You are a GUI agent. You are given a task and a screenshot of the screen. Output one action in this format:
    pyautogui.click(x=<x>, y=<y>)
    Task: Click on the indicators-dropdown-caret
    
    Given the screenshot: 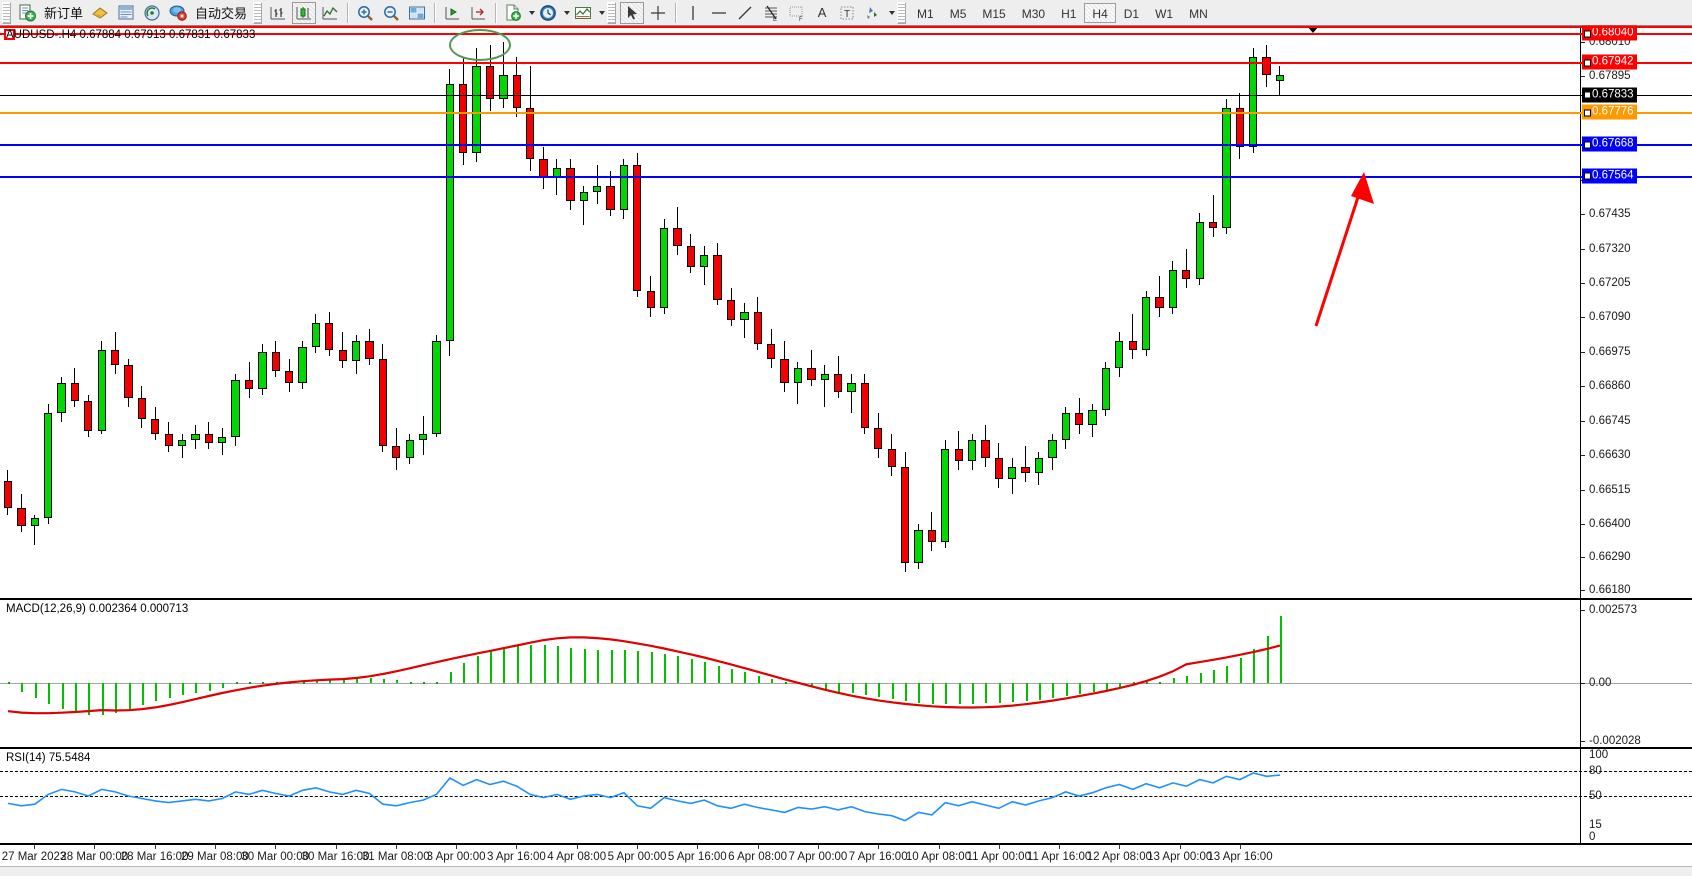 What is the action you would take?
    pyautogui.click(x=602, y=12)
    